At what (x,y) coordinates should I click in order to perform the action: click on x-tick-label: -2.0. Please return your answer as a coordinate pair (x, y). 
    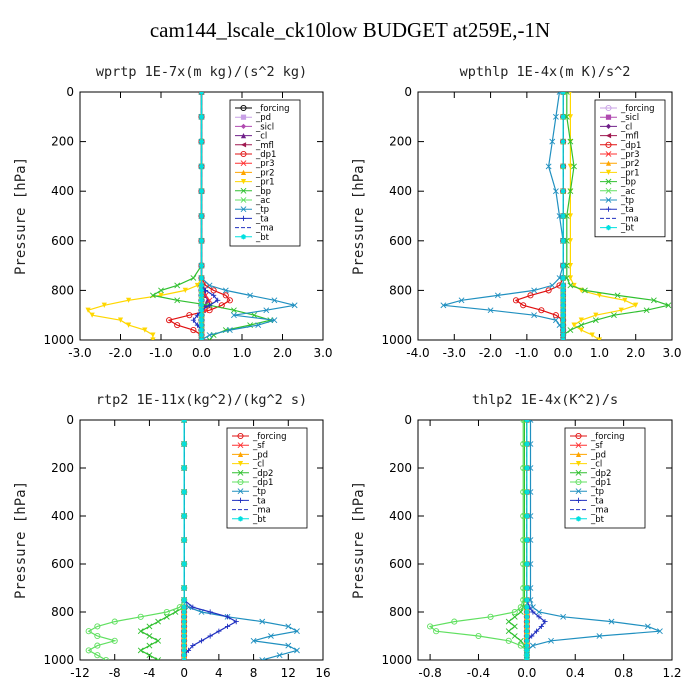
    Looking at the image, I should click on (120, 353).